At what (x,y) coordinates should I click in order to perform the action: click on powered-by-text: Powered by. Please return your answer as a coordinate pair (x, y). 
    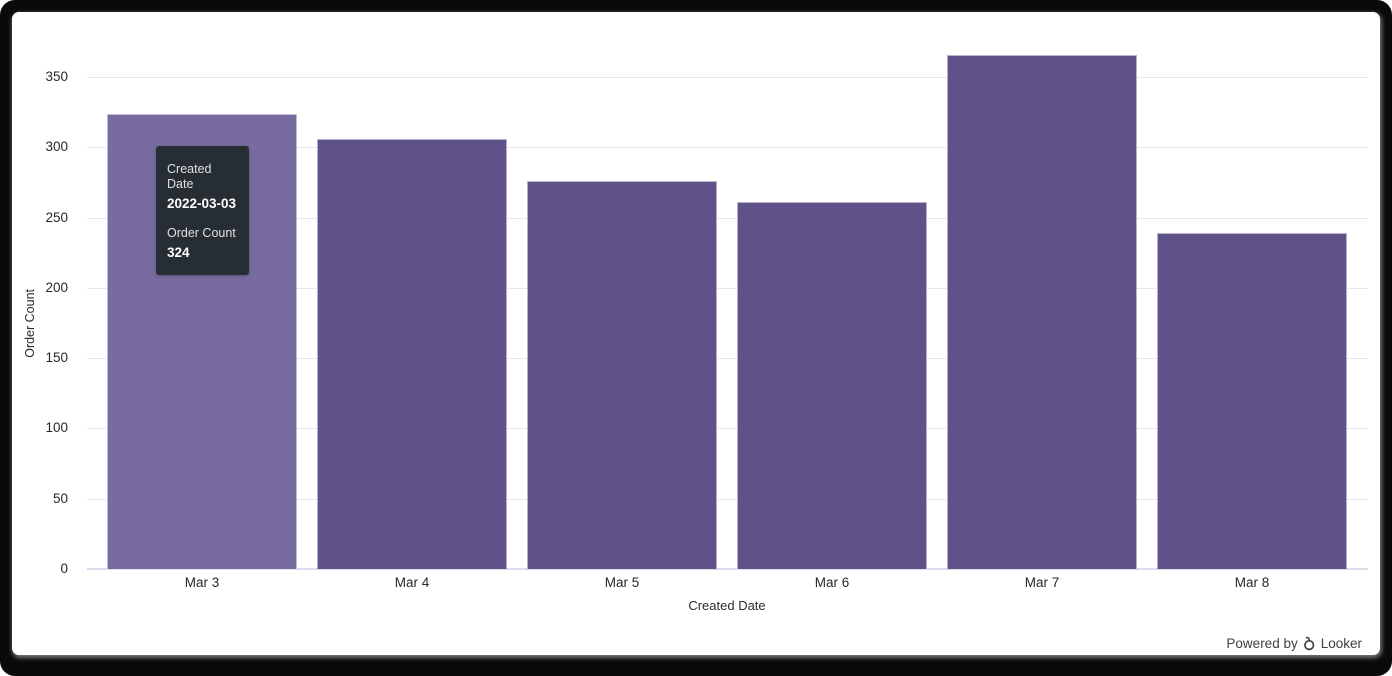
    Looking at the image, I should click on (1262, 643).